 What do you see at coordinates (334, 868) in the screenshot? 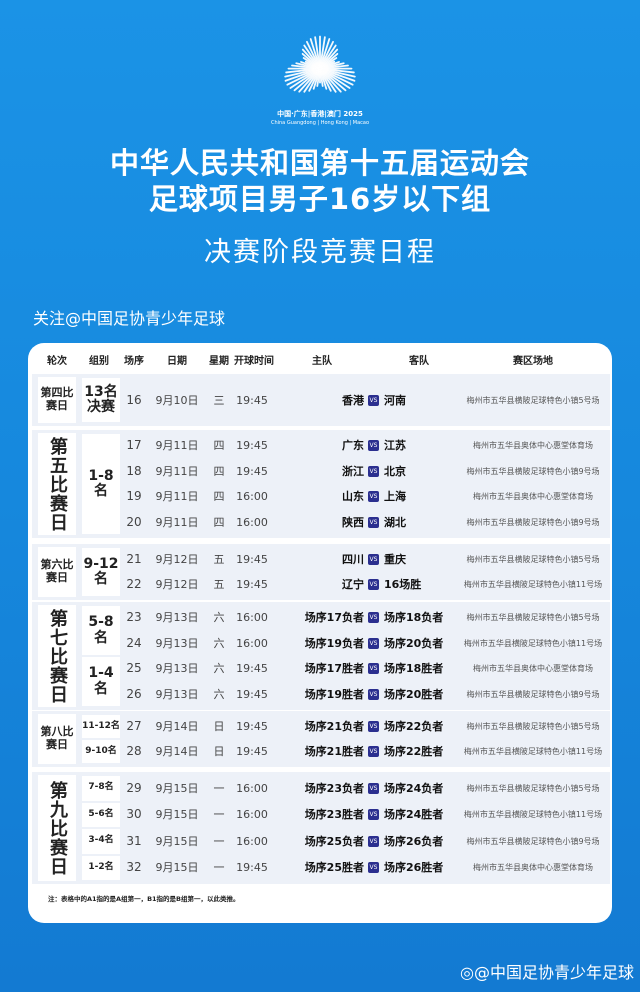
I see `home-team: 场序25胜者` at bounding box center [334, 868].